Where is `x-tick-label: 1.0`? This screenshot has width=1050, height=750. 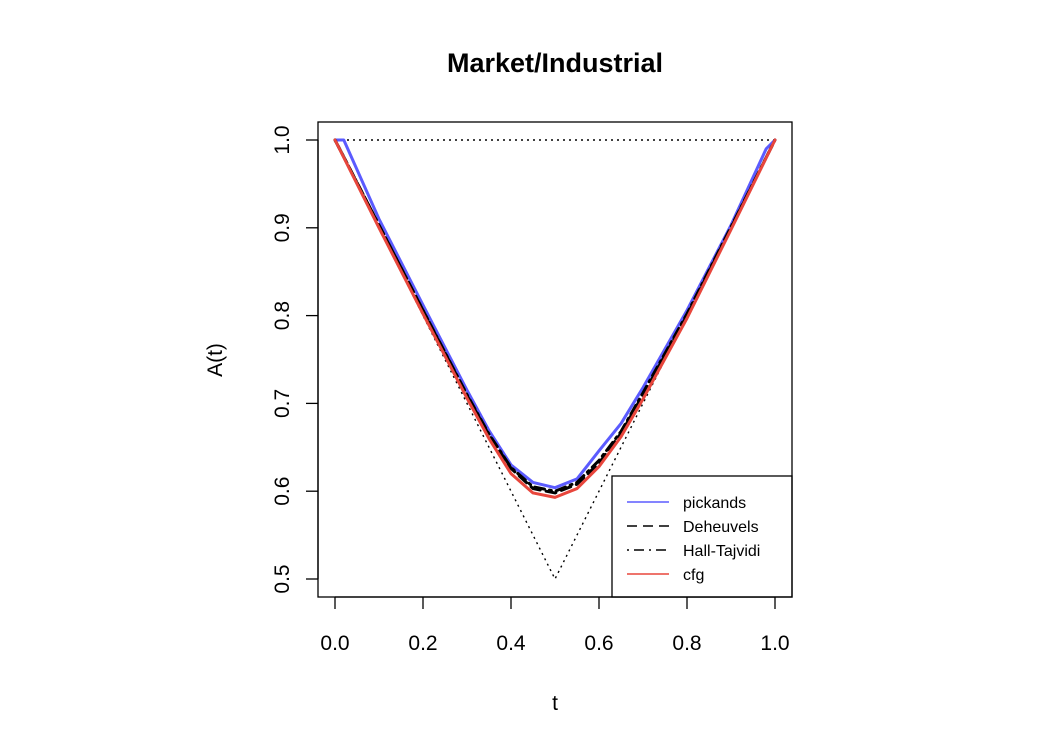 x-tick-label: 1.0 is located at coordinates (774, 643).